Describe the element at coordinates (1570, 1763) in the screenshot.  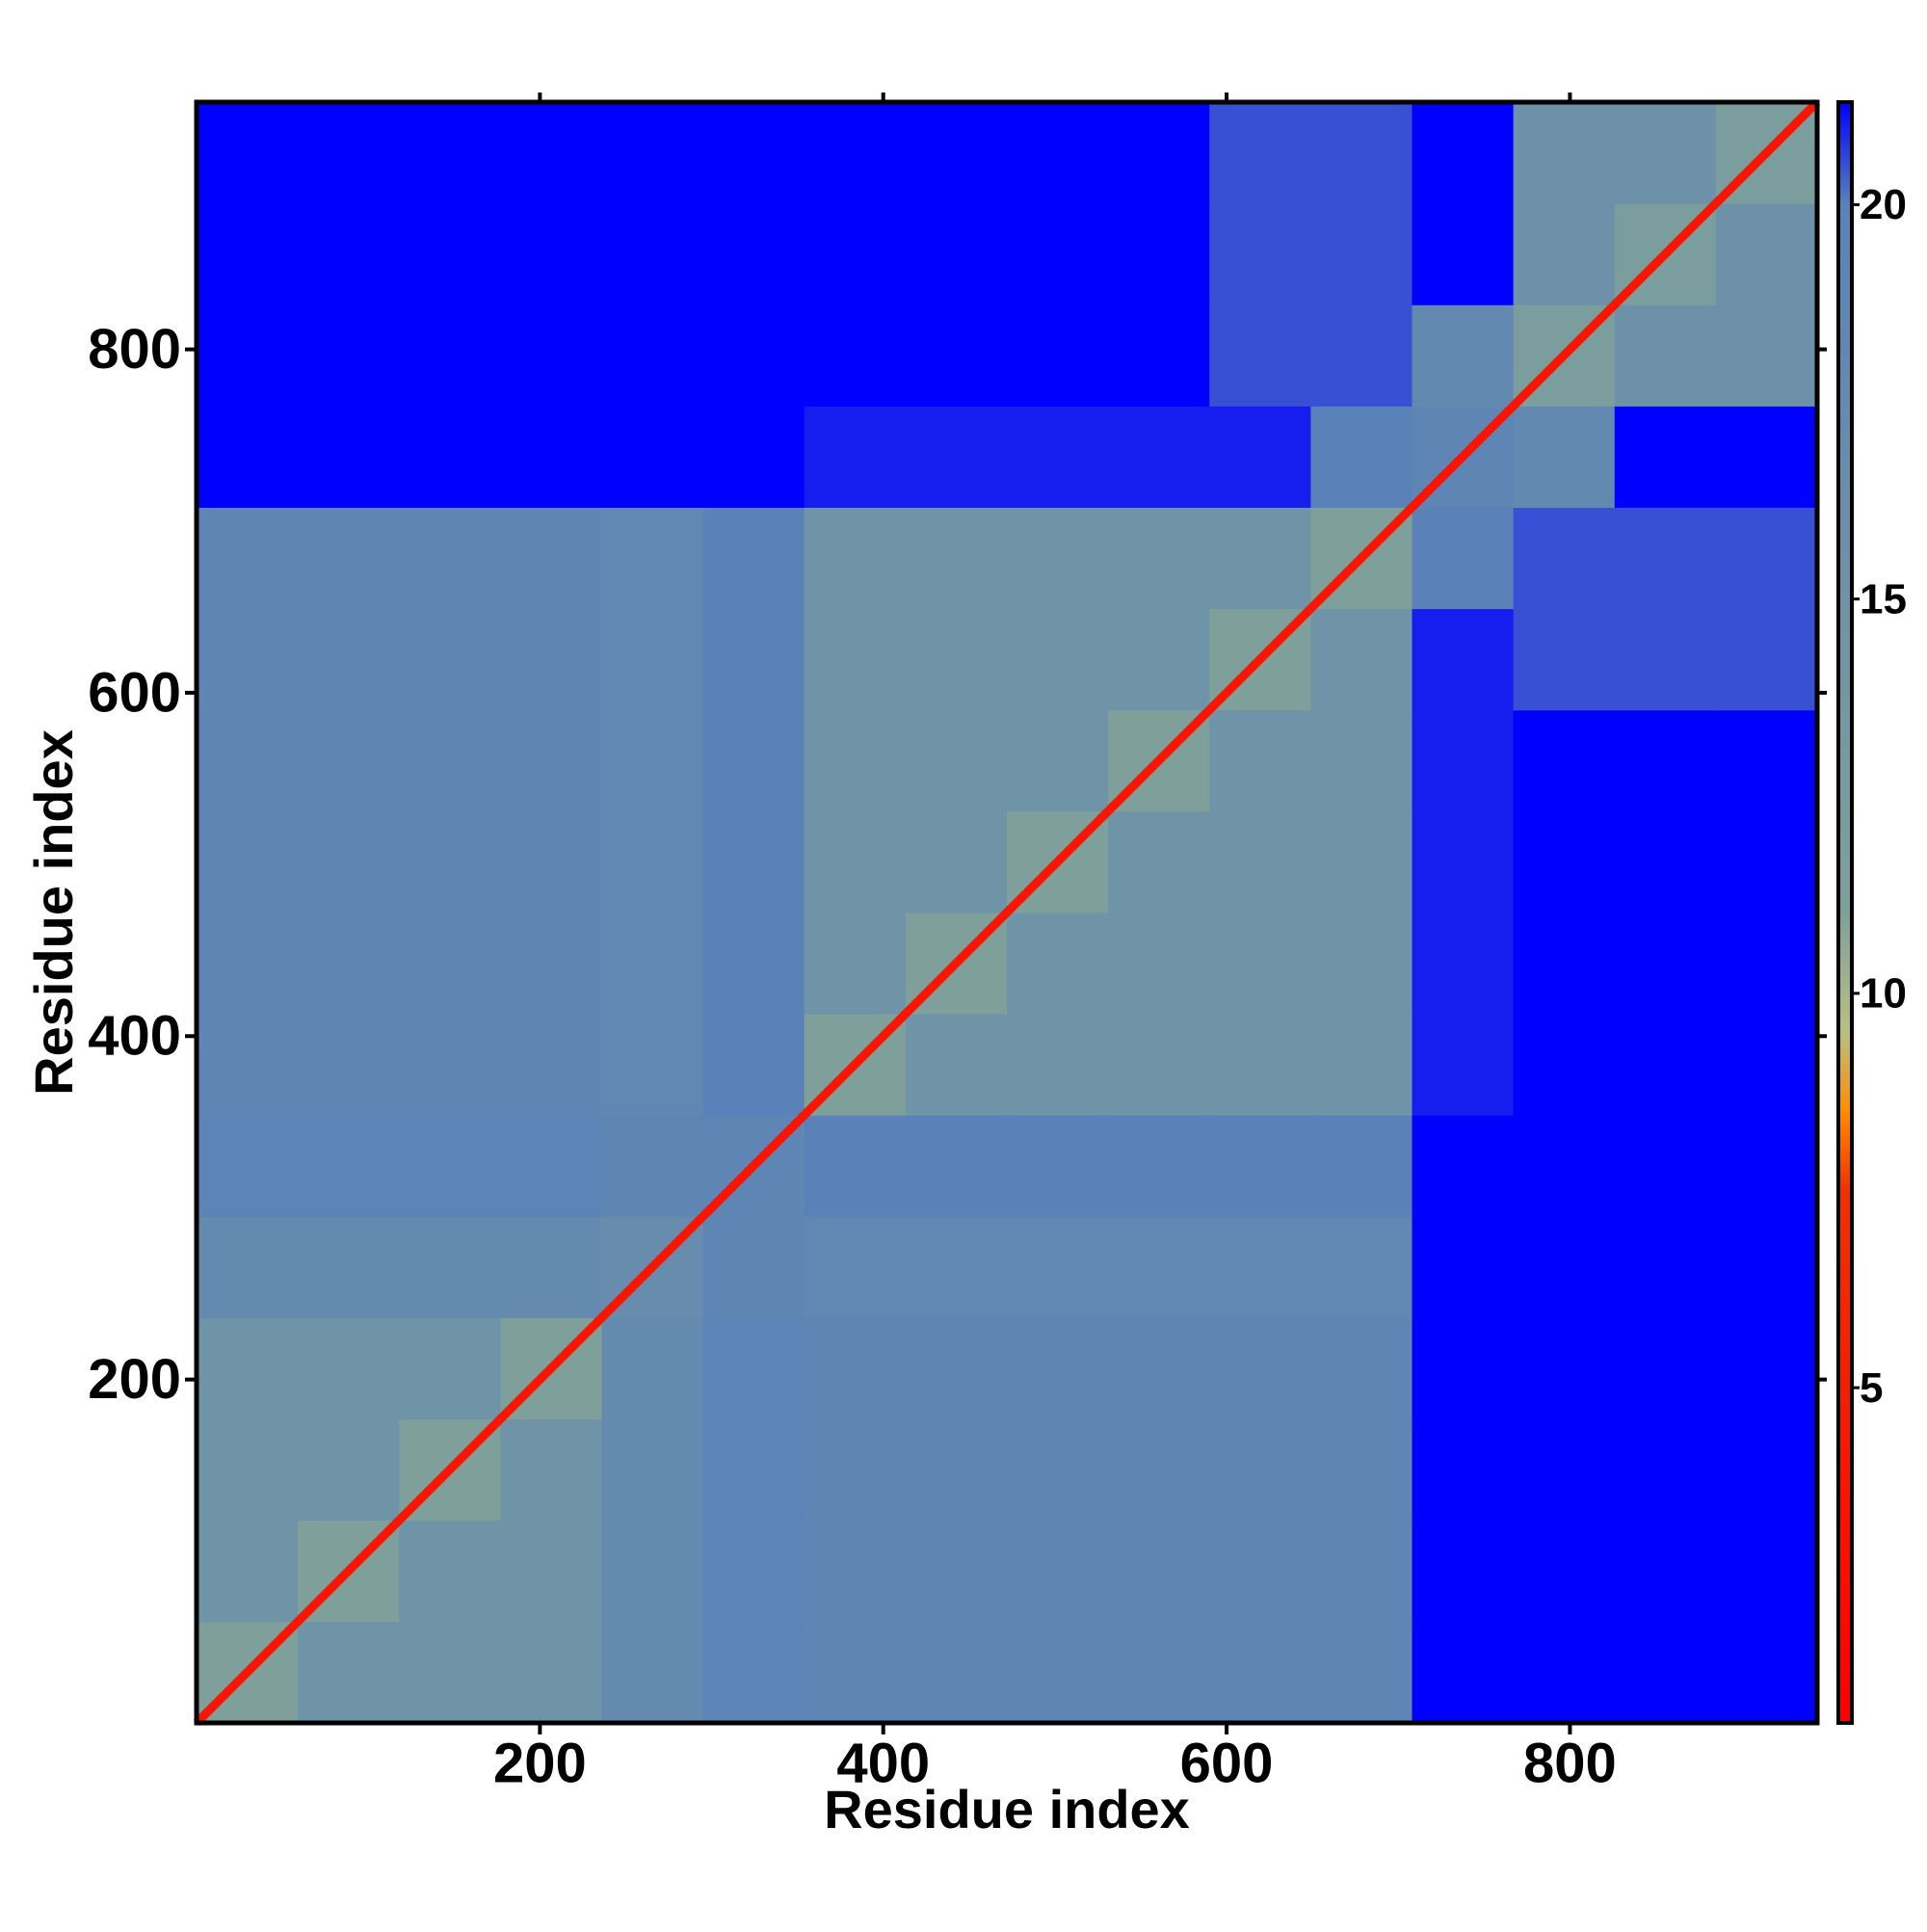
I see `x-tick-label: 800` at that location.